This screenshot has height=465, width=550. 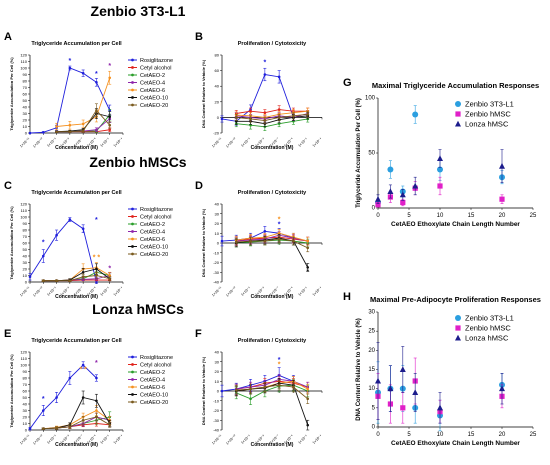 I want to click on panel-letter-b: B, so click(x=199, y=37).